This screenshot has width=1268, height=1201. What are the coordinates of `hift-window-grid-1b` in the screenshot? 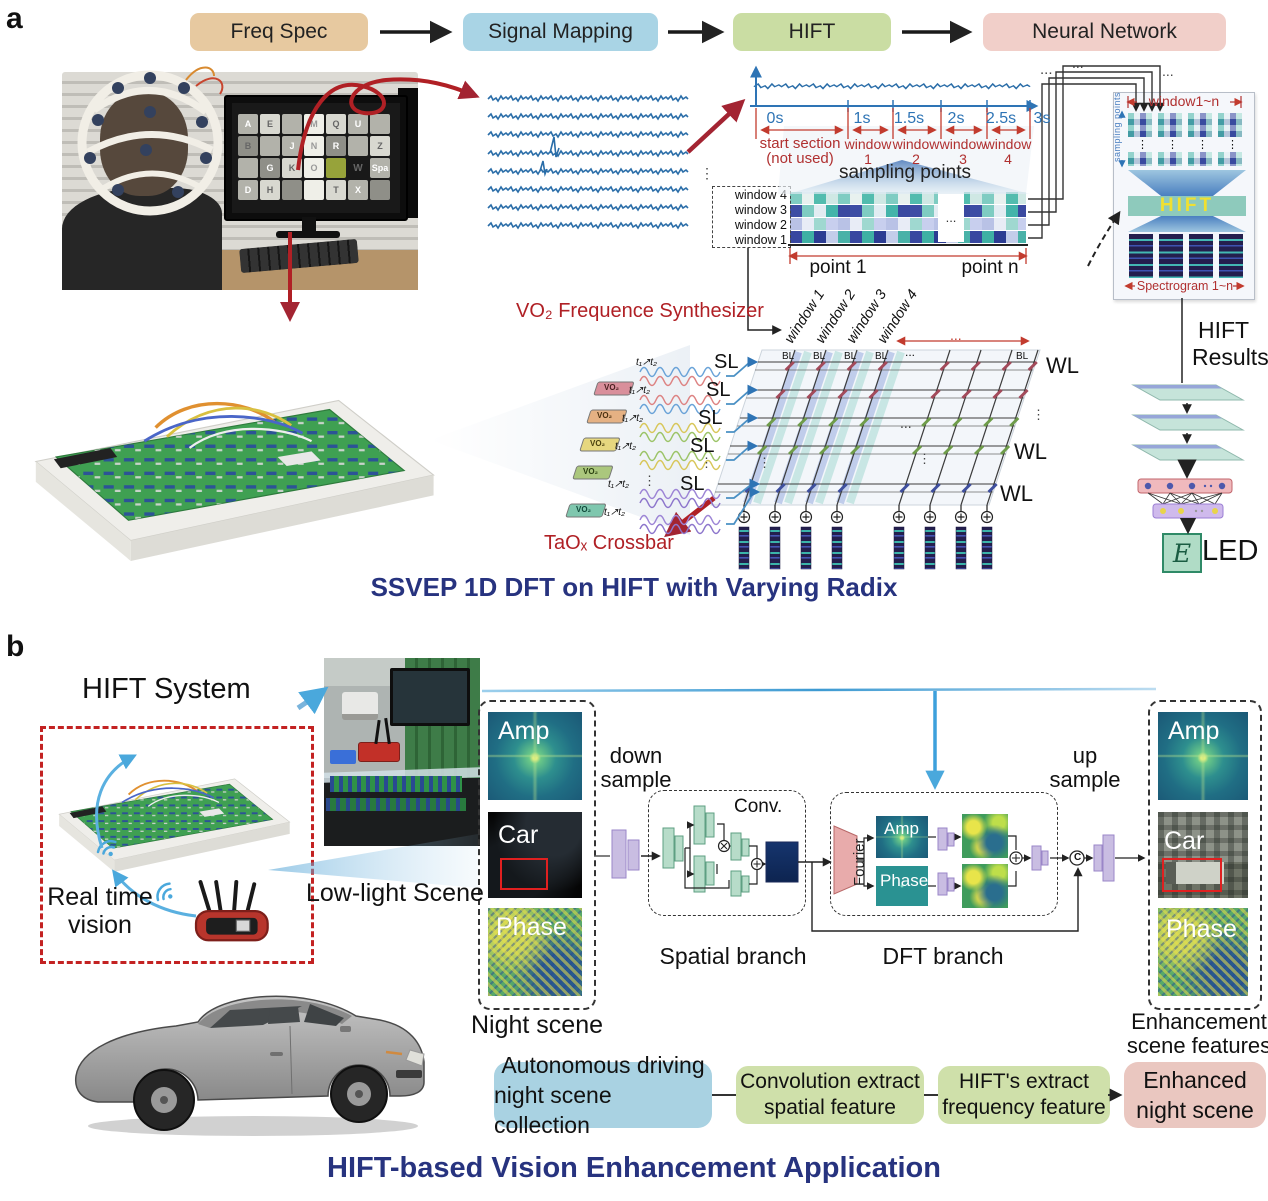 It's located at (1140, 159).